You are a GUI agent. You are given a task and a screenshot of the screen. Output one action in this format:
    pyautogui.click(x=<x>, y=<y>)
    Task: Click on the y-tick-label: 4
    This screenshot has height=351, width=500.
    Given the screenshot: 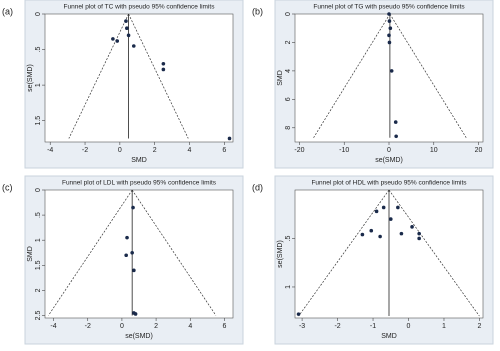 What is the action you would take?
    pyautogui.click(x=288, y=71)
    